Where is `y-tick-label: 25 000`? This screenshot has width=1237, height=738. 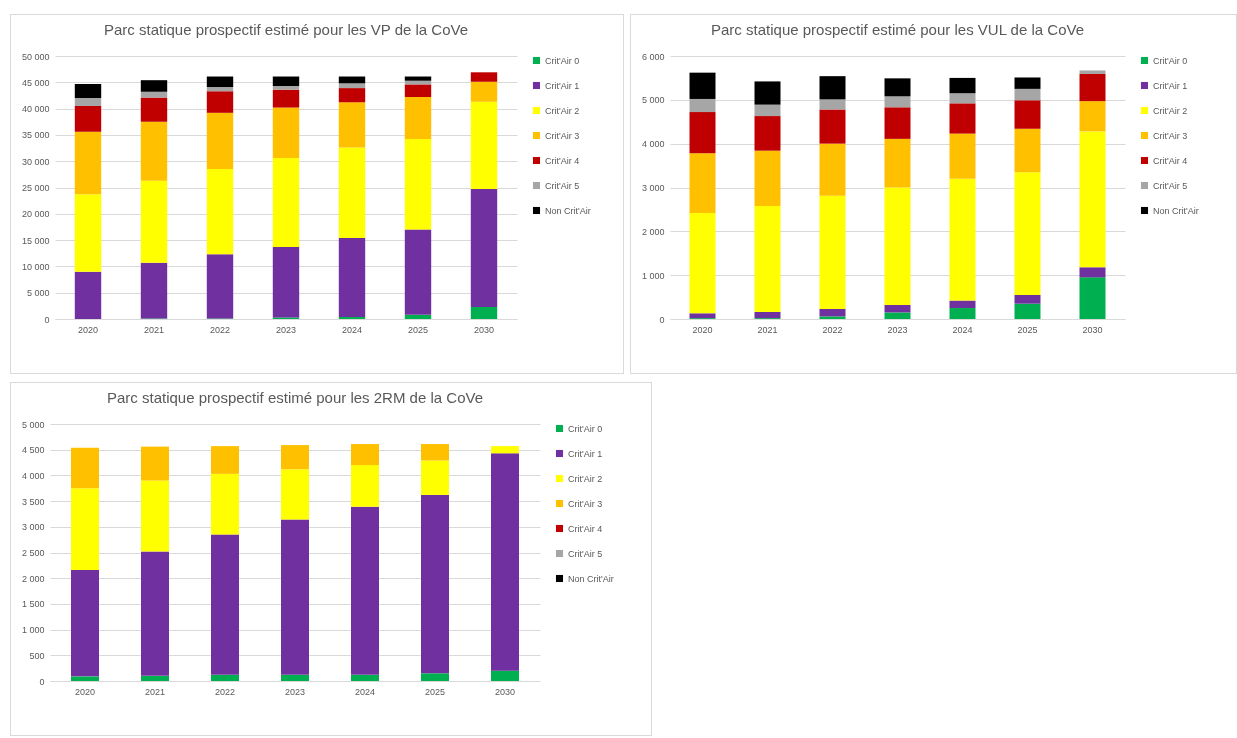 y-tick-label: 25 000 is located at coordinates (35, 188).